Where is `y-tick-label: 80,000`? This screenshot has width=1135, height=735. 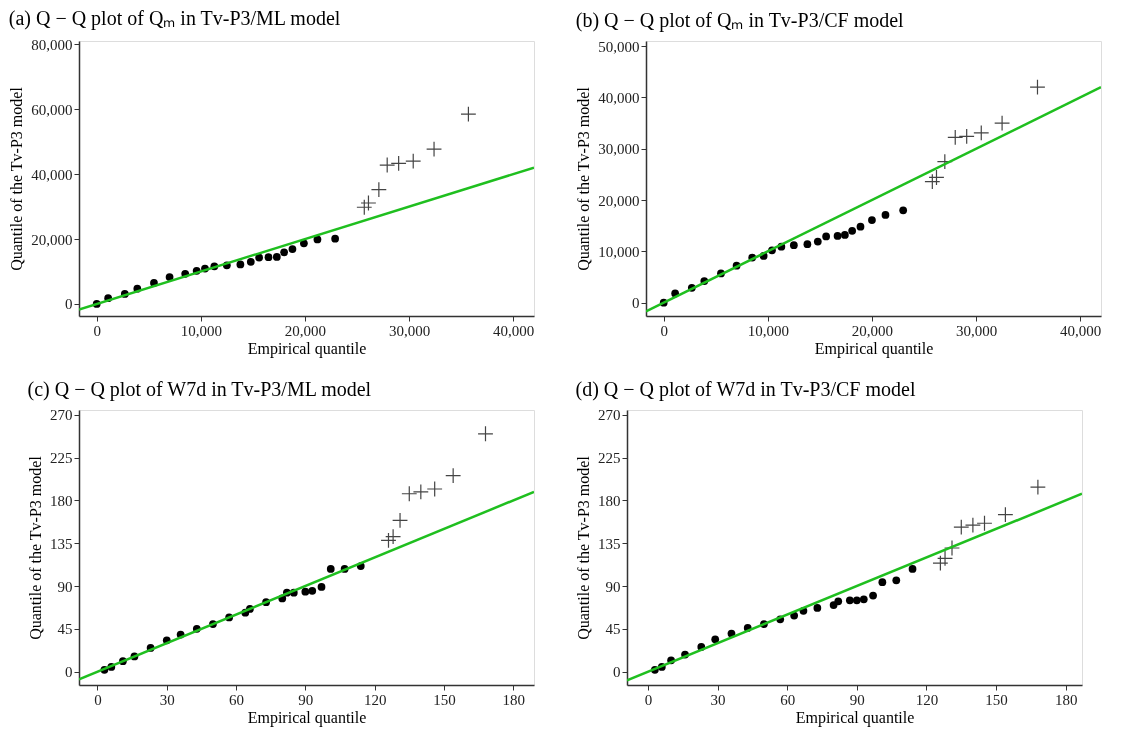 y-tick-label: 80,000 is located at coordinates (52, 44).